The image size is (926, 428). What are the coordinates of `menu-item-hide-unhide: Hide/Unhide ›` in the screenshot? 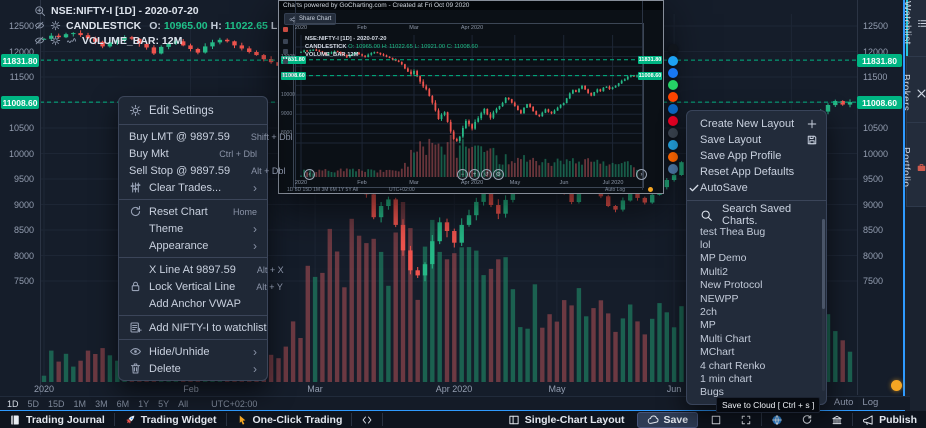 It's located at (193, 351).